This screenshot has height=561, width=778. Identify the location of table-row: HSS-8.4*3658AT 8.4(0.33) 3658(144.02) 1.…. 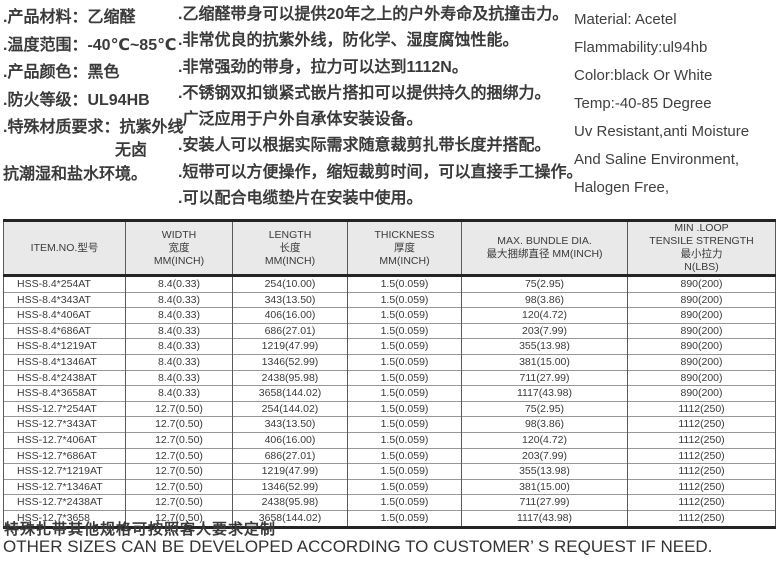
(389, 393).